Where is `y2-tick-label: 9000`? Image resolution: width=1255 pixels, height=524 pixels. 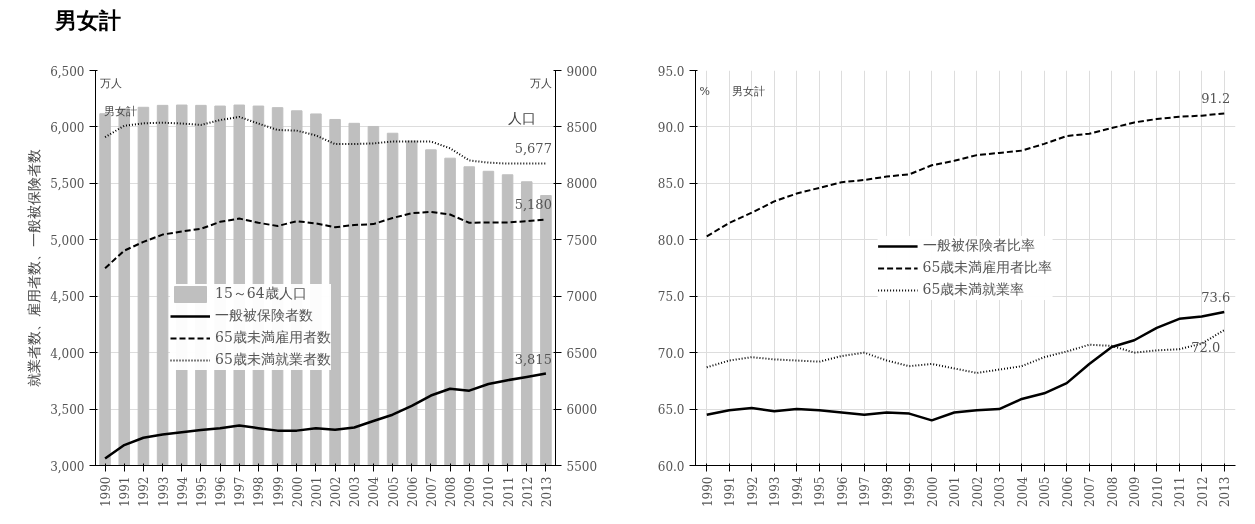
y2-tick-label: 9000 is located at coordinates (582, 71).